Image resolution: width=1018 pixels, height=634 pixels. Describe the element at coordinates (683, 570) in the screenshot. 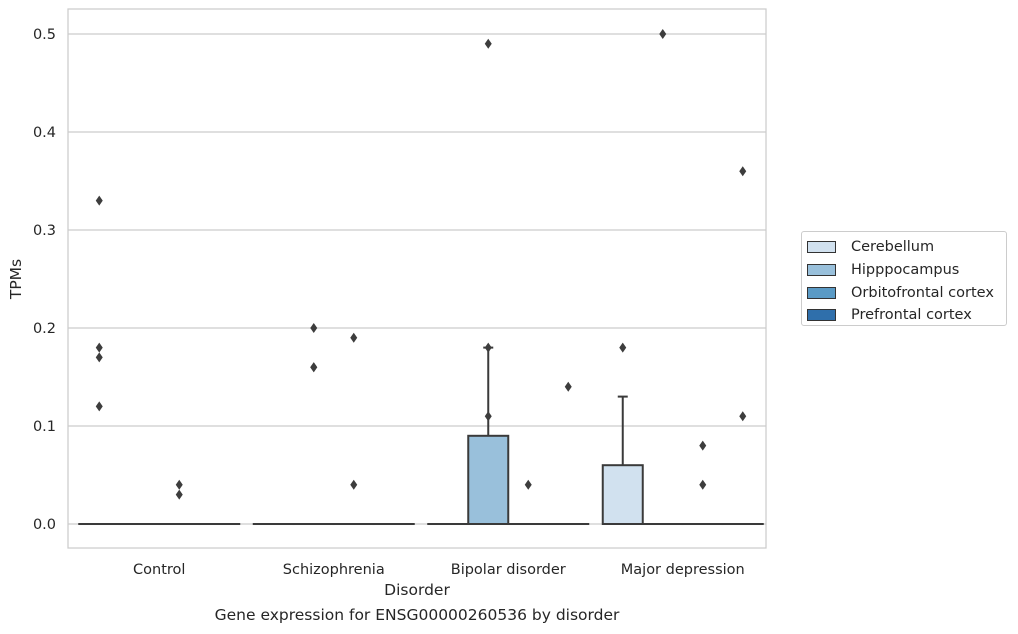

I see `x-tick-label: Major depression` at that location.